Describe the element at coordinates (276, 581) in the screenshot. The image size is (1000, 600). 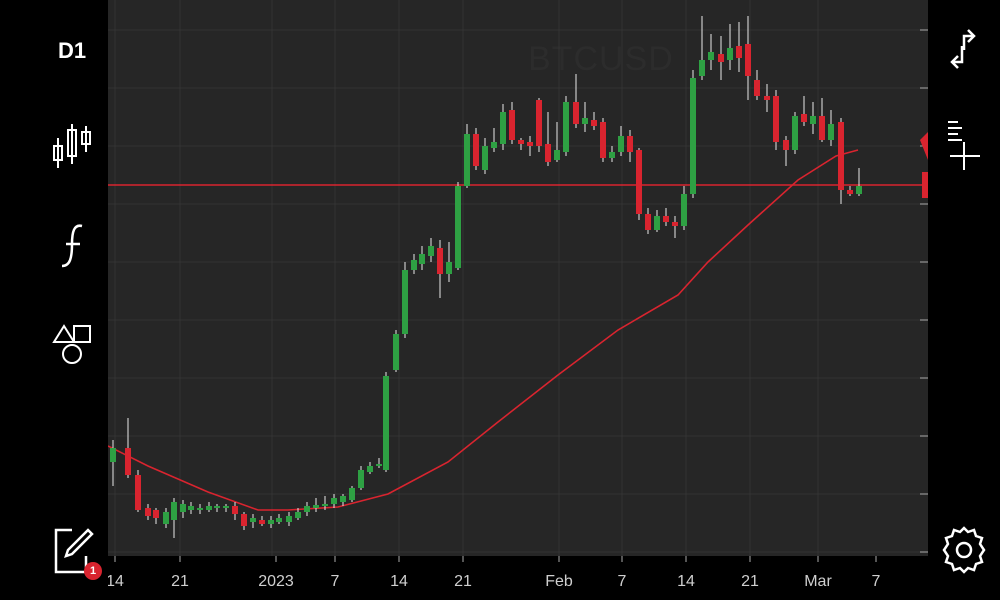
I see `x-axis-label: 2023` at that location.